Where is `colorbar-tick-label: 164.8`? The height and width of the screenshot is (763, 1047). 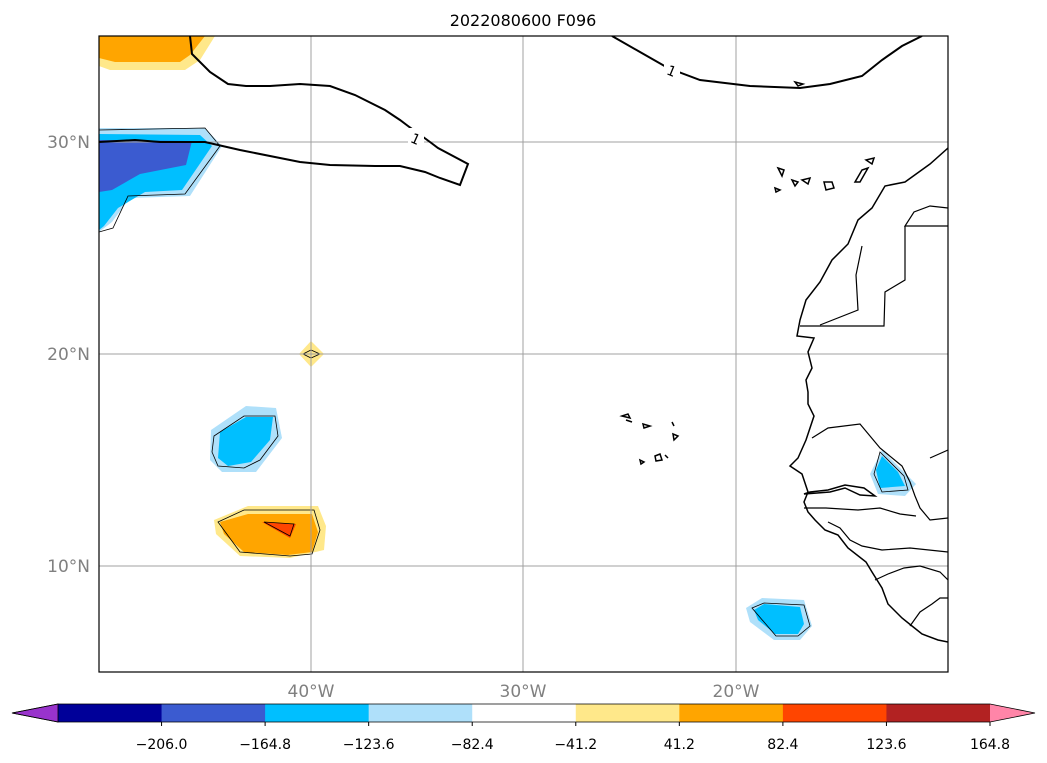
colorbar-tick-label: 164.8 is located at coordinates (990, 745).